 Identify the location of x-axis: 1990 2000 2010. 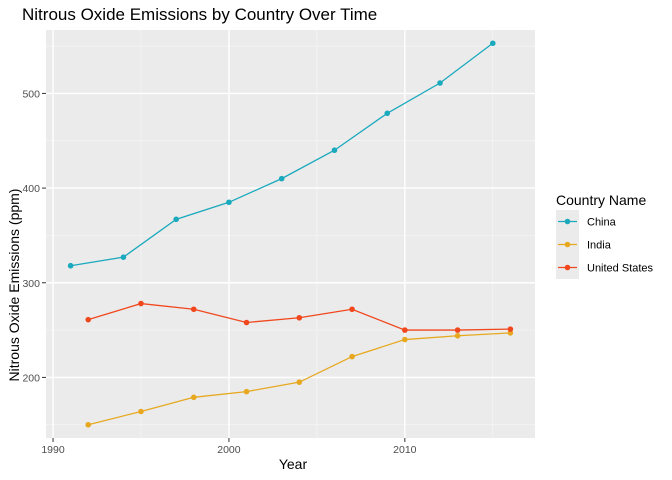
(229, 447).